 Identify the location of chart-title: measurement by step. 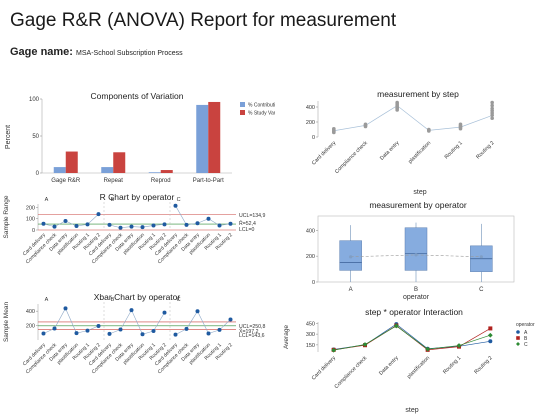
(418, 94).